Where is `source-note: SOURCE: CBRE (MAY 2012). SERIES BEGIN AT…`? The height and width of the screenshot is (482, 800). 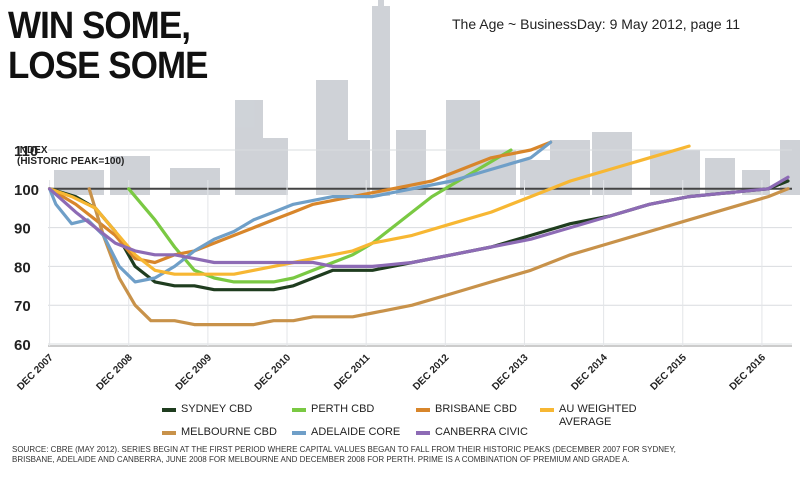 source-note: SOURCE: CBRE (MAY 2012). SERIES BEGIN AT… is located at coordinates (344, 454).